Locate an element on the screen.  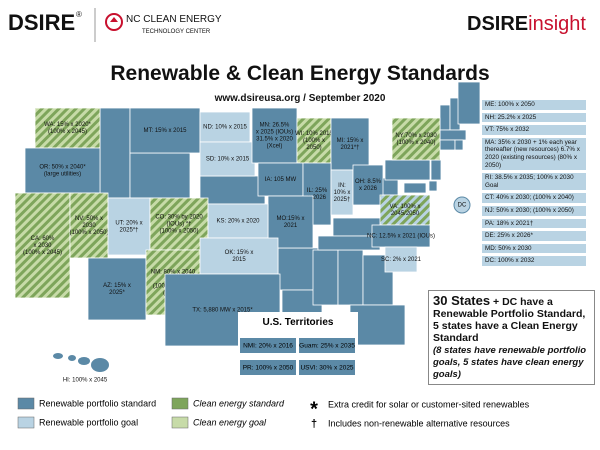
state-label: (100% x 2050) is located at coordinates (178, 232).